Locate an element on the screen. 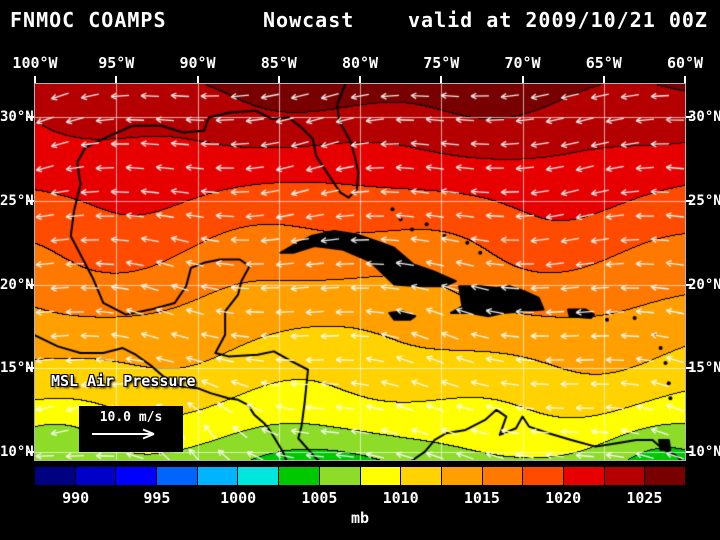  colorbar-tick-label: 1025 is located at coordinates (644, 498).